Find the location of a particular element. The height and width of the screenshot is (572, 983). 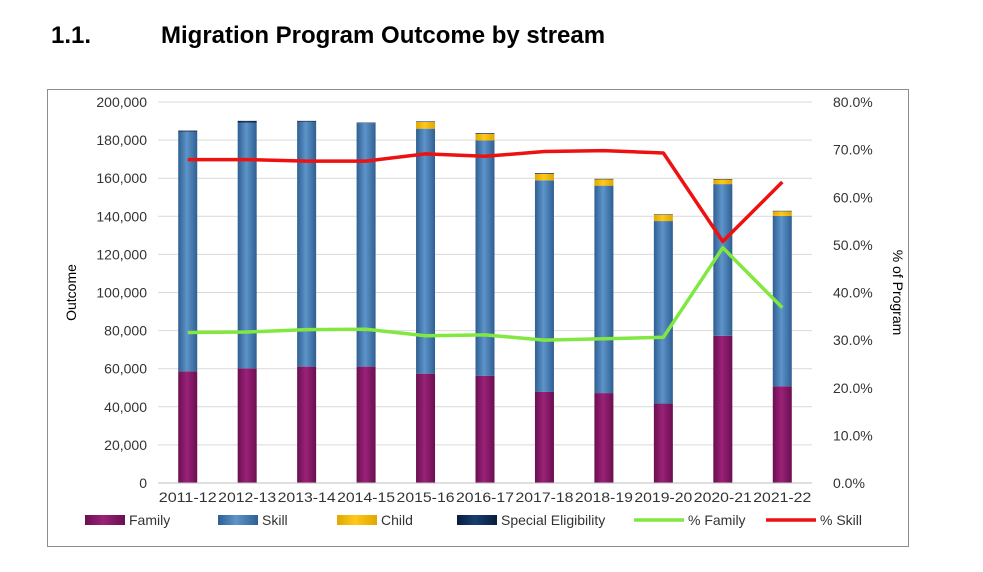

y2-tick-label: 0.0% is located at coordinates (849, 483).